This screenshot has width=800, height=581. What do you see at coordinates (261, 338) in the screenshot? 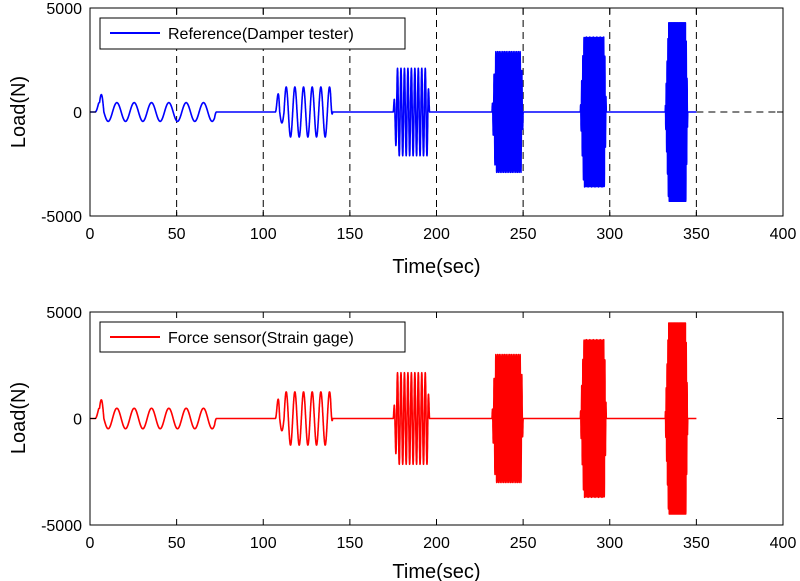
I see `legend-label: Force sensor(Strain gage)` at bounding box center [261, 338].